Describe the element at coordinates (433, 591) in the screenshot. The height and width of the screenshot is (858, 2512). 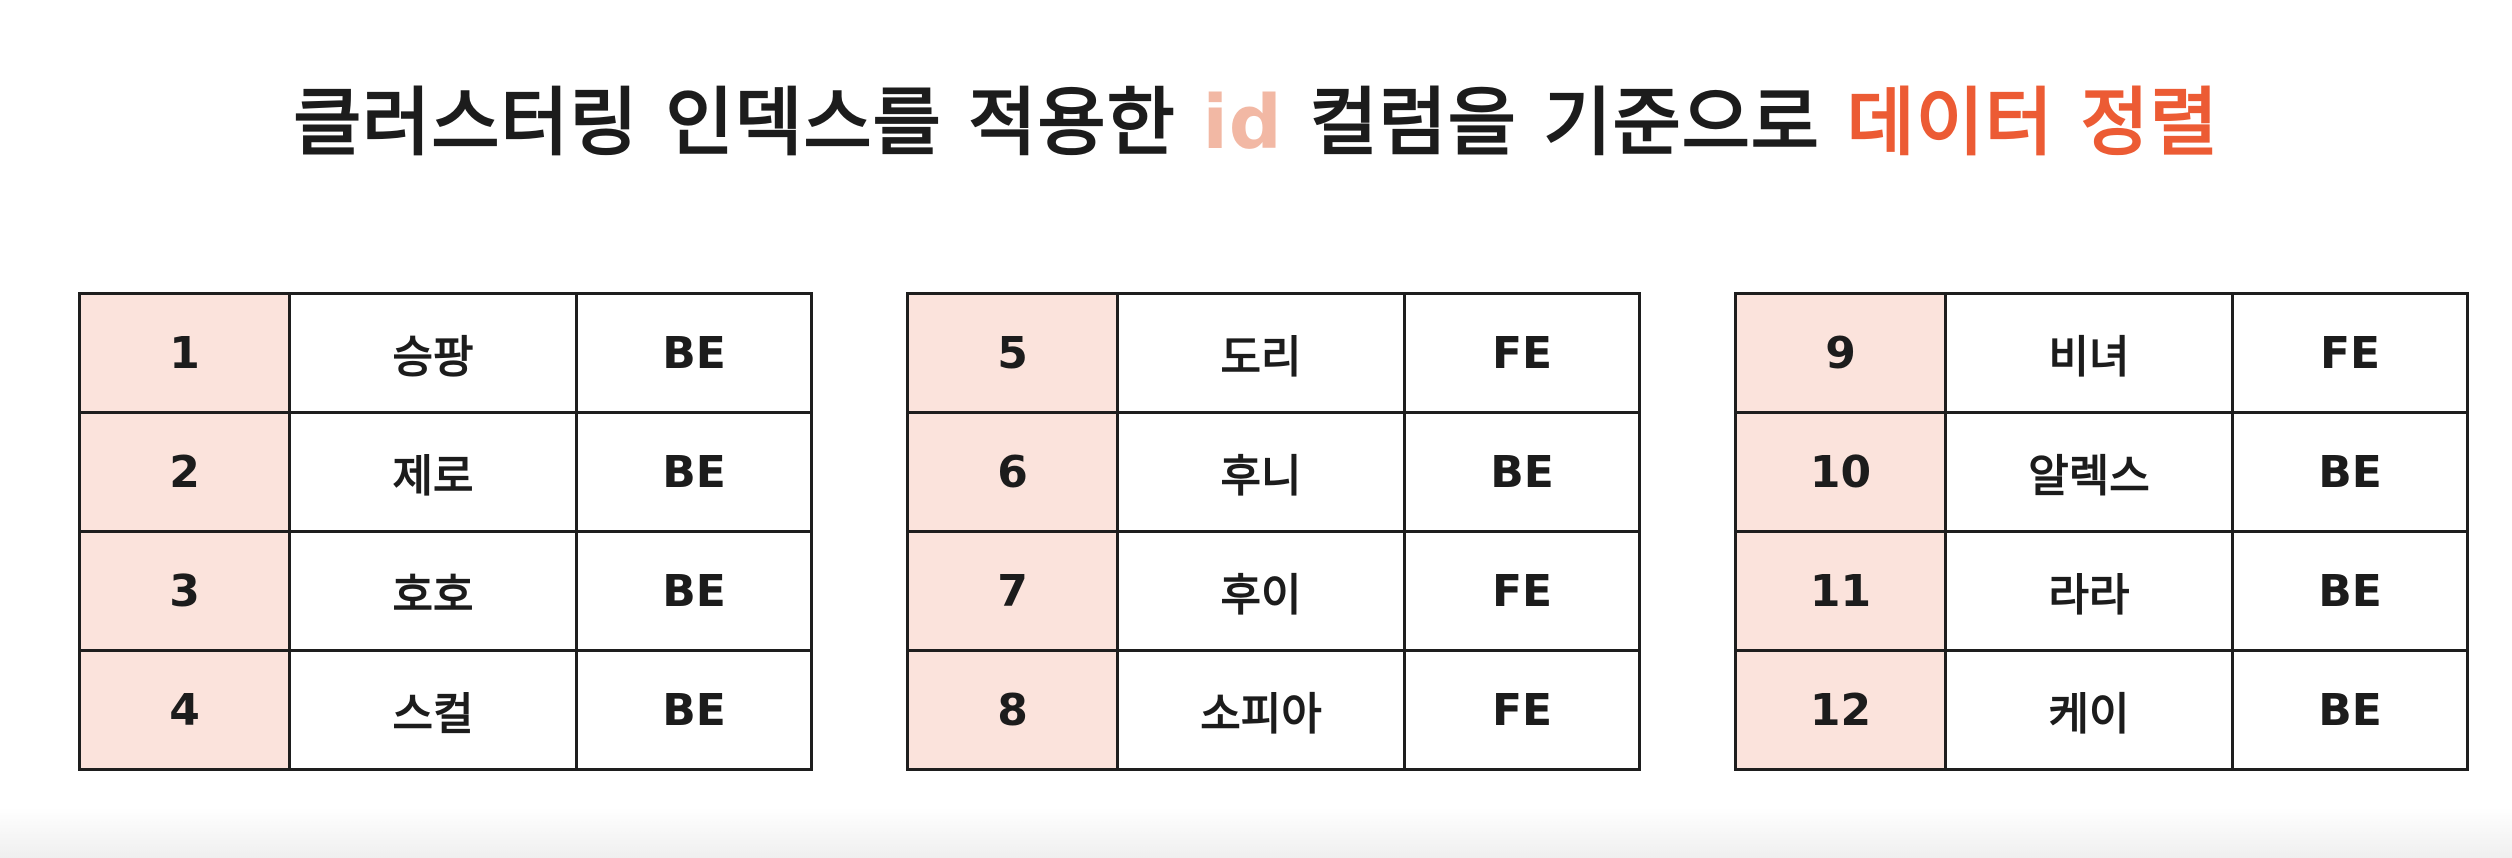
I see `name-cell: 호호` at that location.